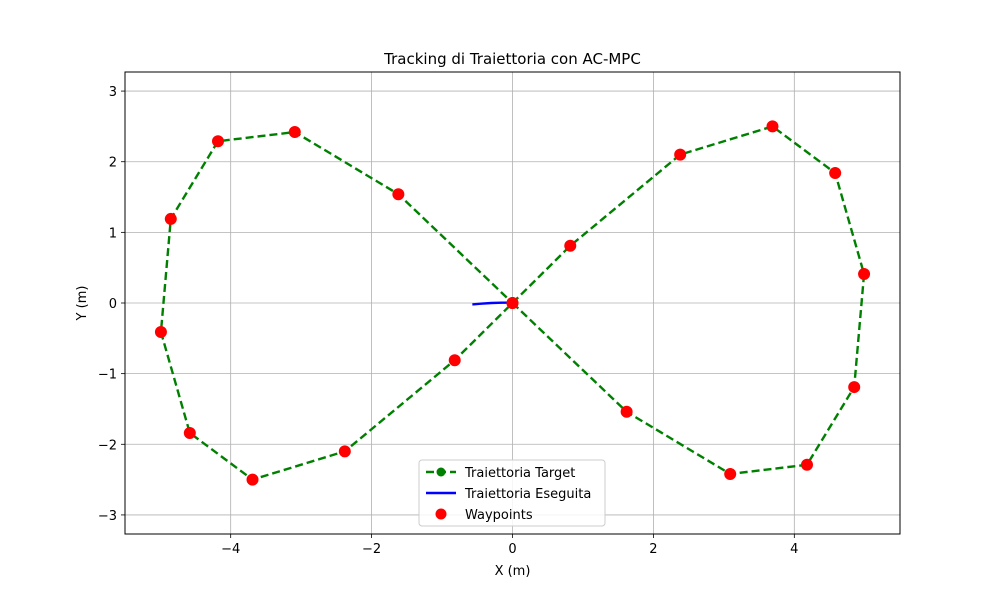 Image resolution: width=1000 pixels, height=600 pixels. I want to click on legend-label-target: Traiettoria Target, so click(519, 473).